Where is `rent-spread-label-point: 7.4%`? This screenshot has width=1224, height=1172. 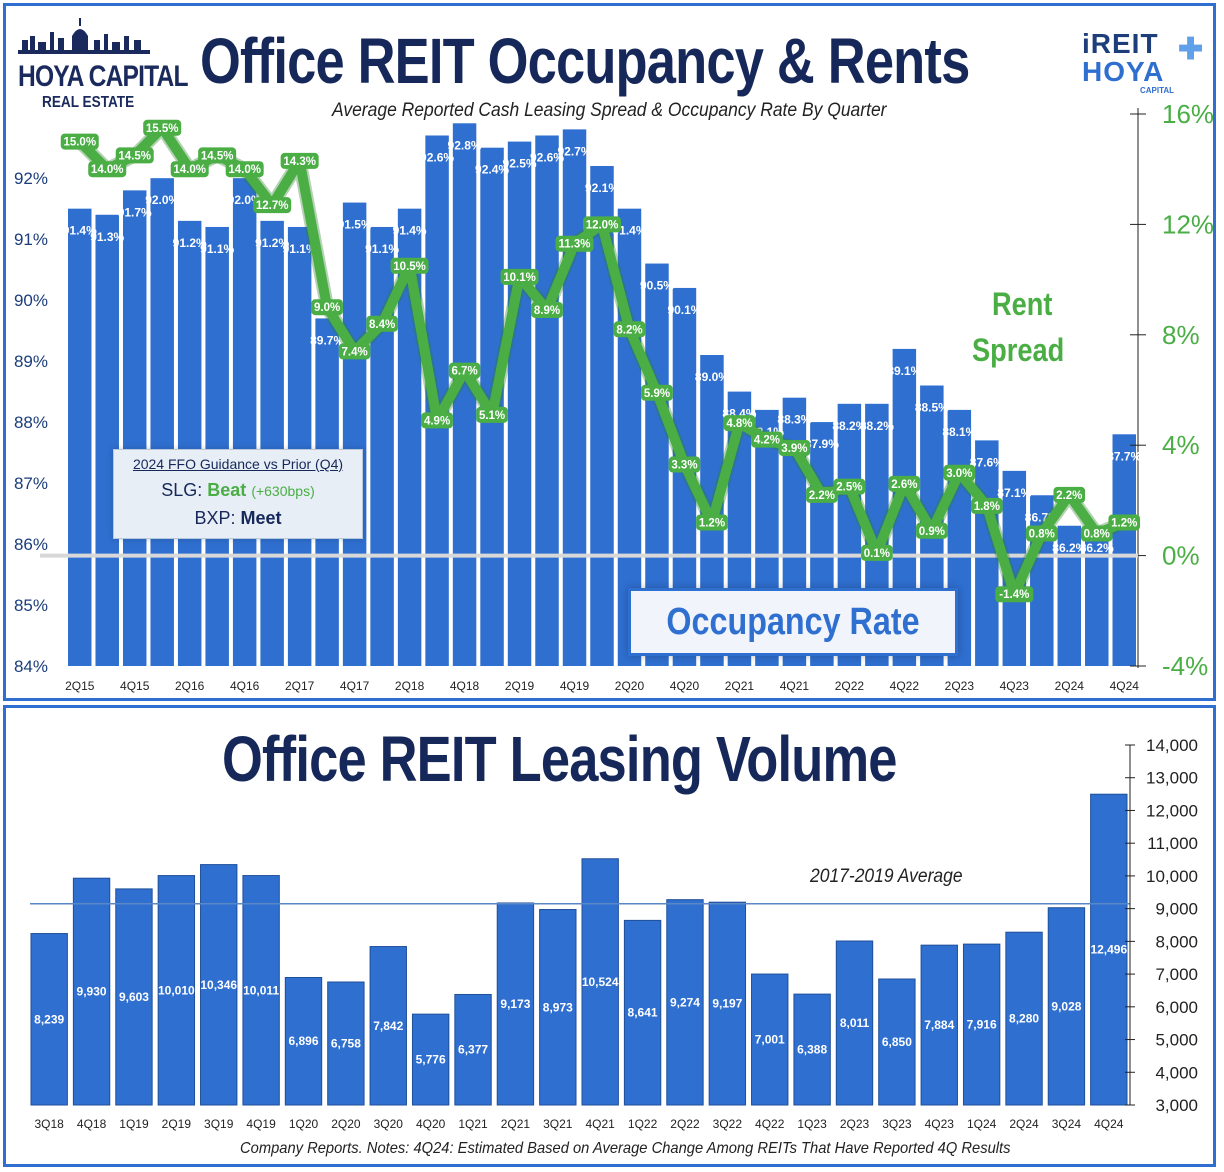 rent-spread-label-point: 7.4% is located at coordinates (355, 352).